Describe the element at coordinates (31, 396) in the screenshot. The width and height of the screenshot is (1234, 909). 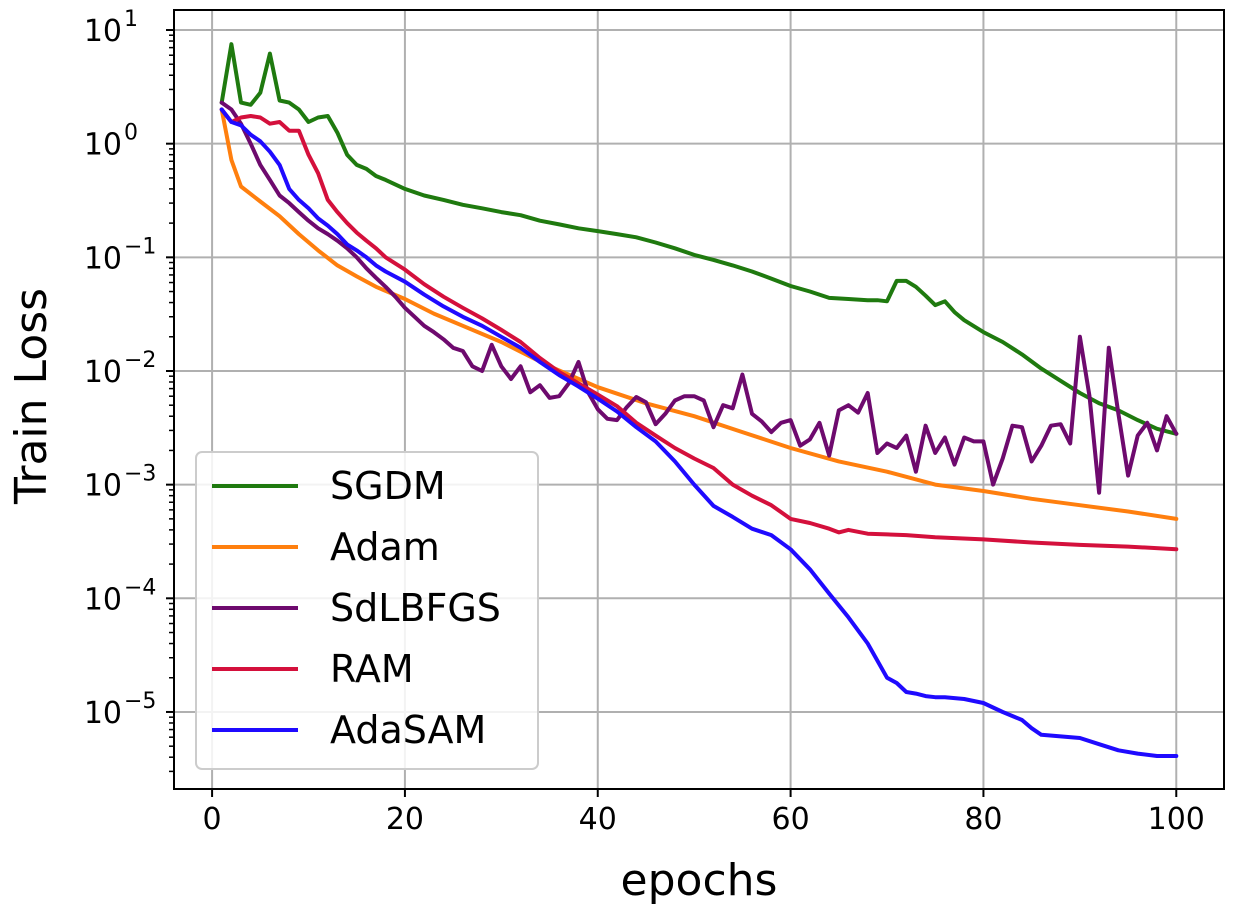
I see `y-axis-title: Train Loss` at that location.